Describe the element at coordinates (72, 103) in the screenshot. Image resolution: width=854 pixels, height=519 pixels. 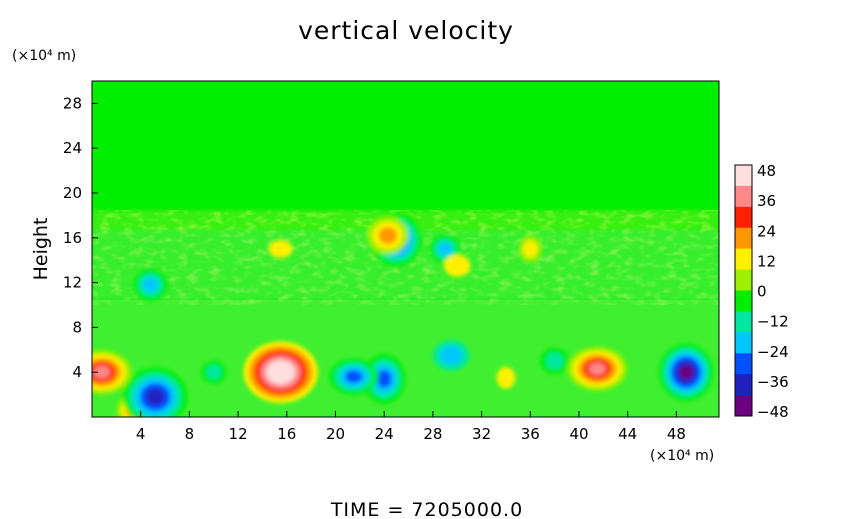
I see `y-tick-label: 28` at that location.